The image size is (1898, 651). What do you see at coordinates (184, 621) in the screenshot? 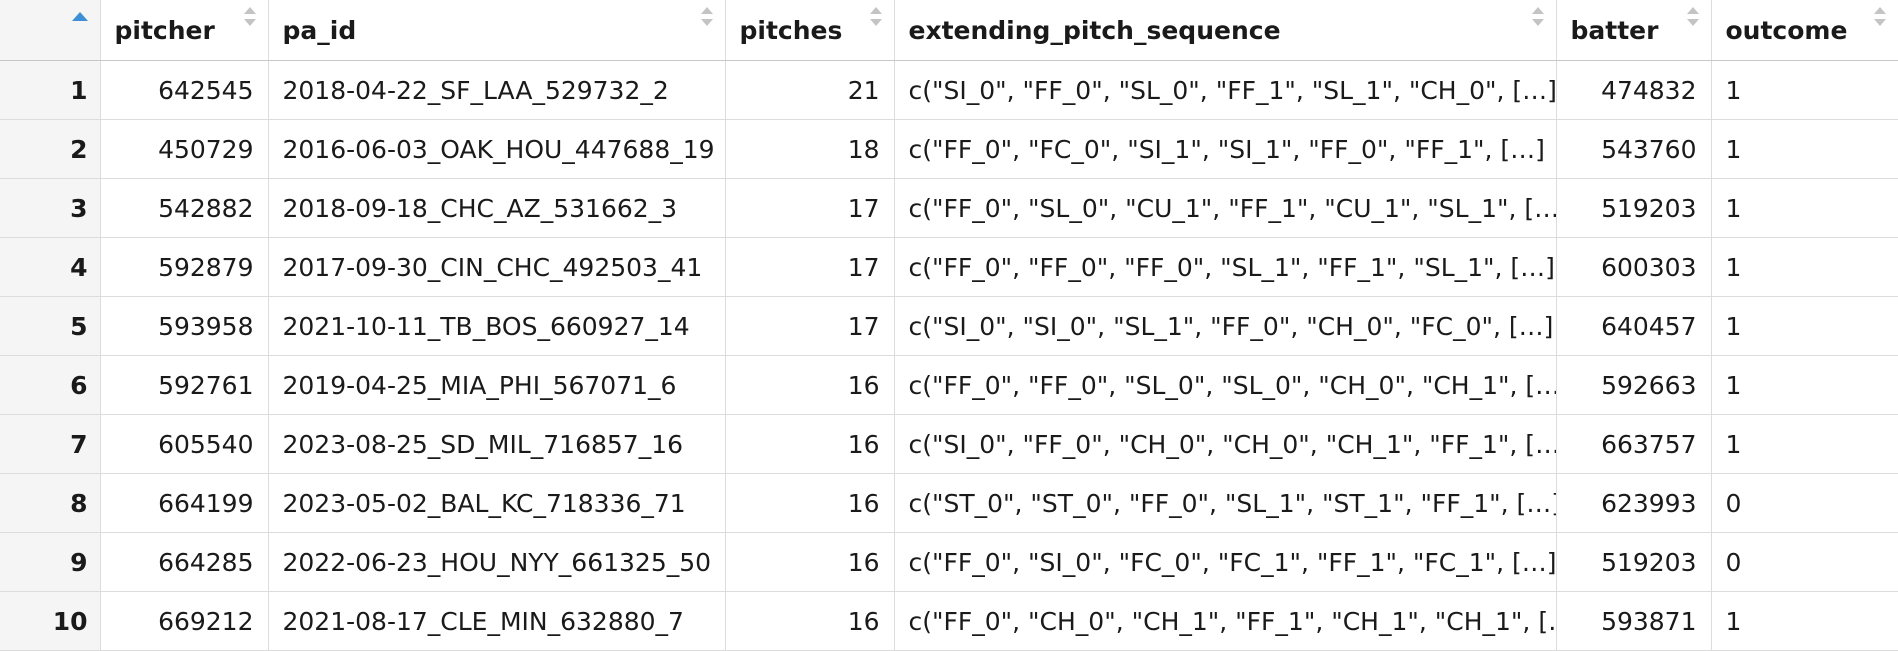
I see `cell-pitcher: 669212` at bounding box center [184, 621].